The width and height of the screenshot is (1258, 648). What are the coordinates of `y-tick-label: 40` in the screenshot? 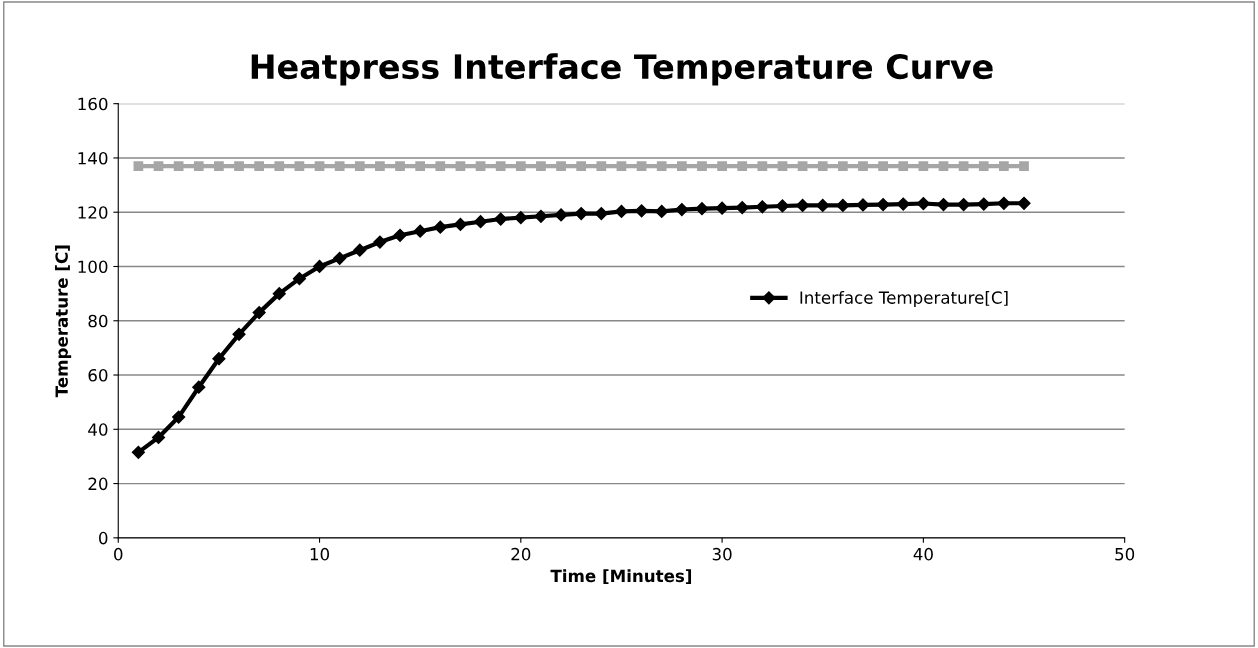 It's located at (98, 429).